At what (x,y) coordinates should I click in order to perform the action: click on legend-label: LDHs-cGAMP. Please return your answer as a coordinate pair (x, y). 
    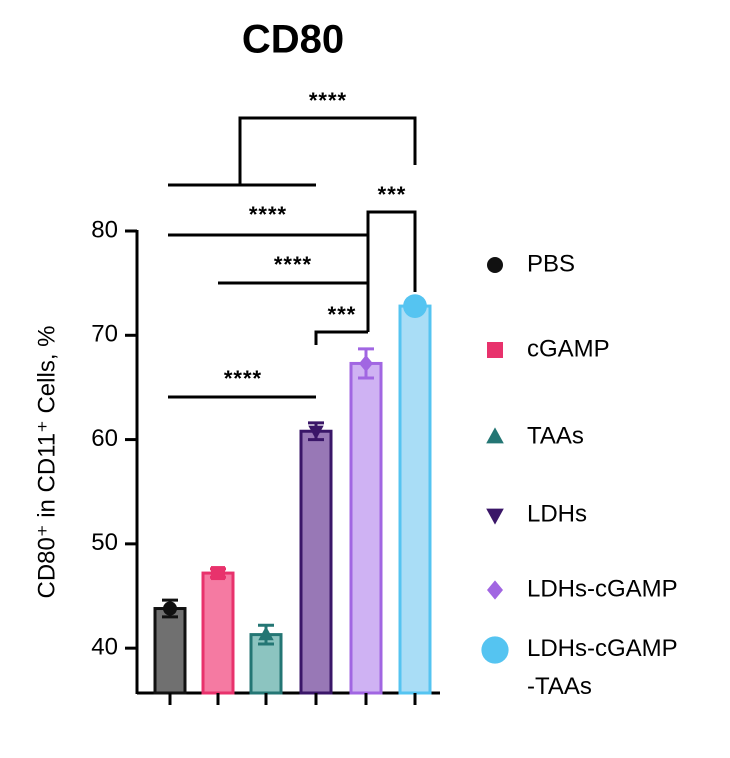
    Looking at the image, I should click on (602, 588).